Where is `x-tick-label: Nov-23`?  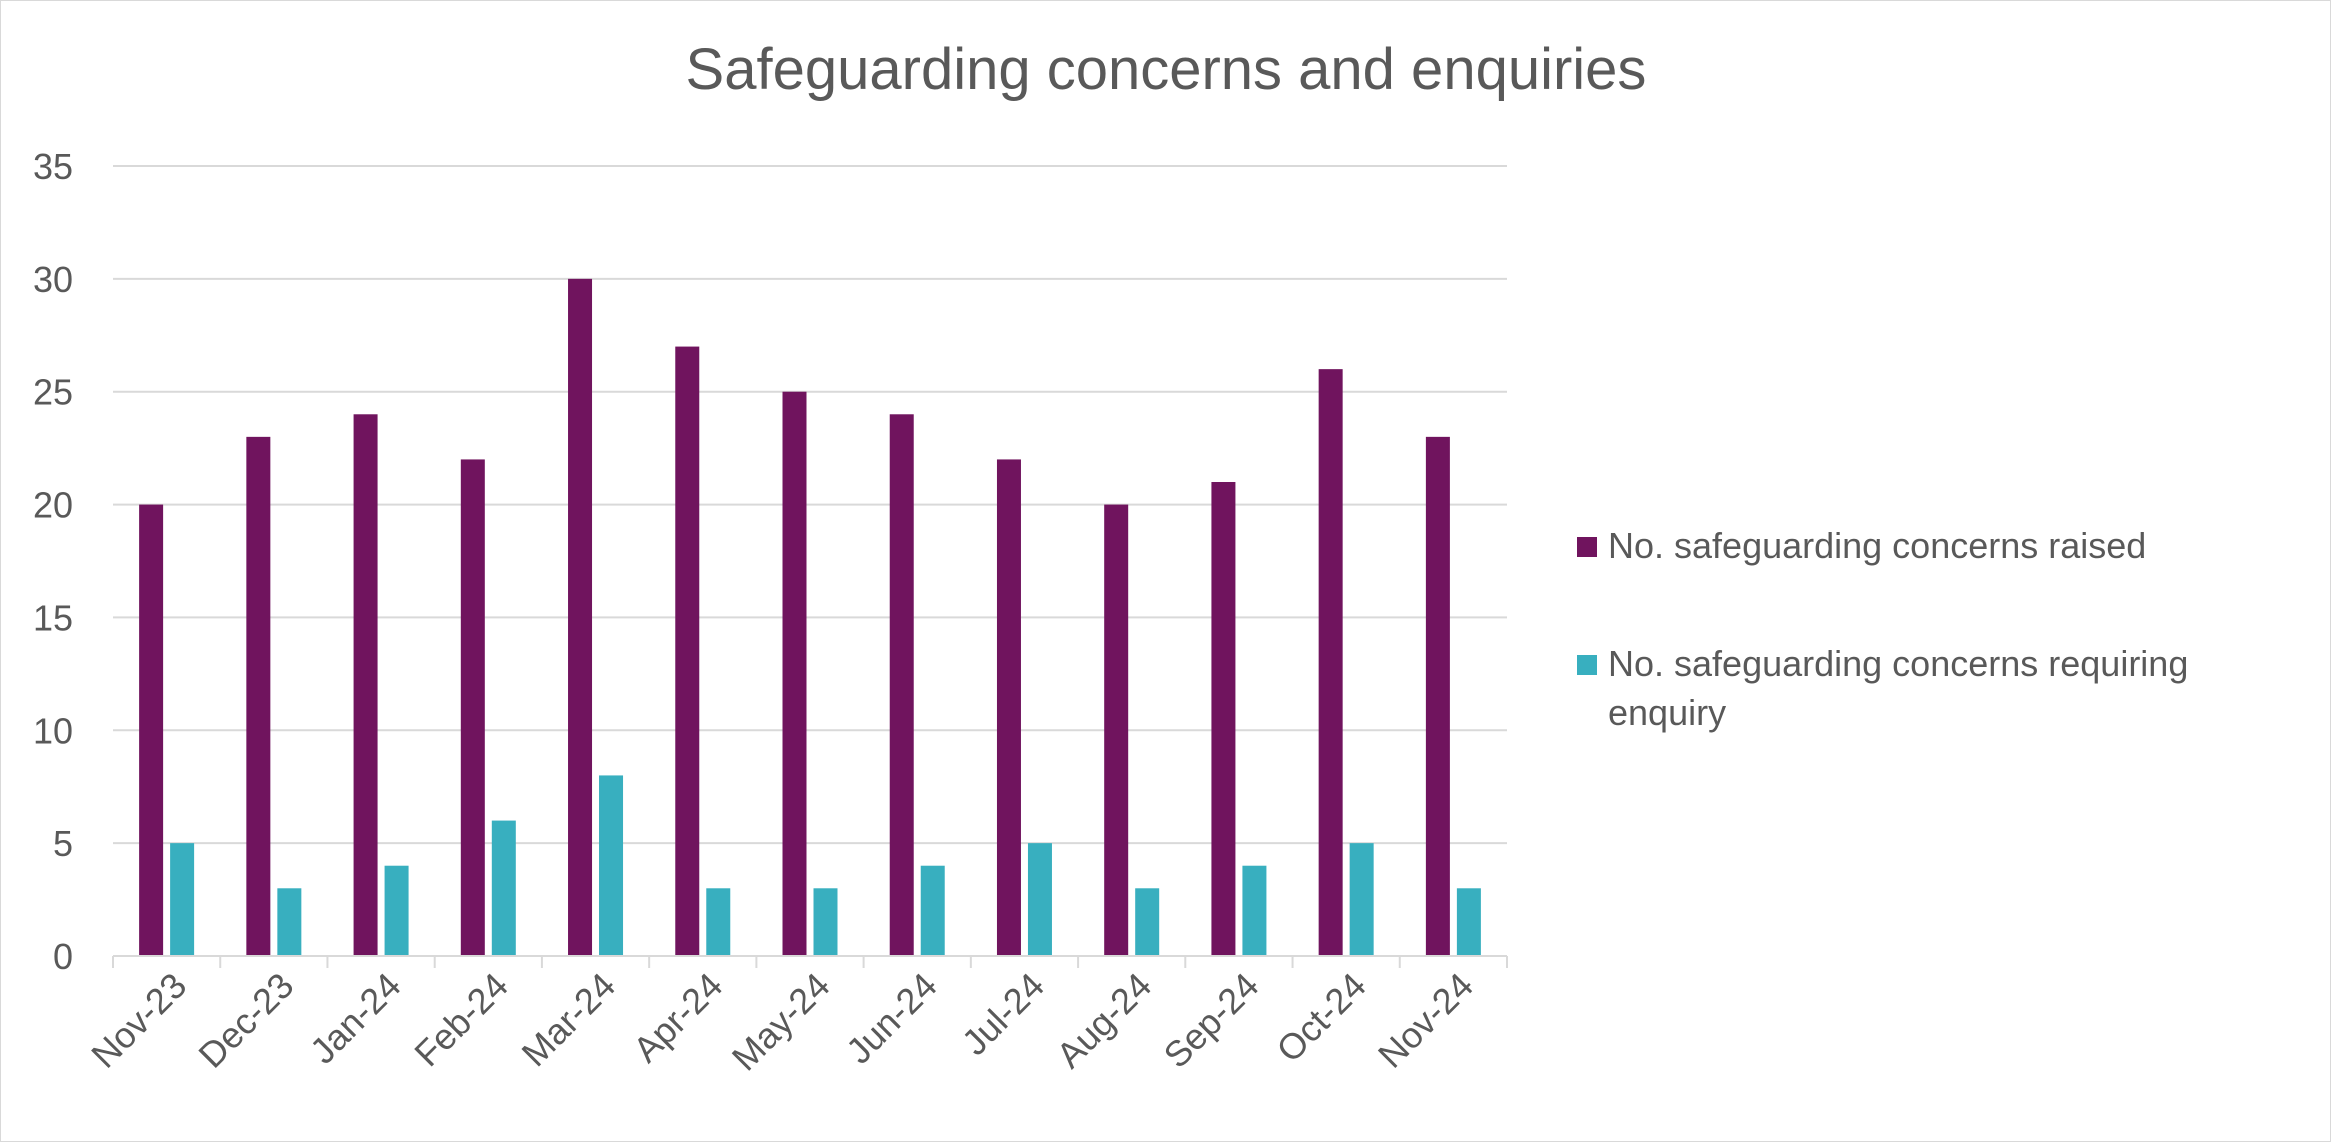
x-tick-label: Nov-23 is located at coordinates (138, 1020).